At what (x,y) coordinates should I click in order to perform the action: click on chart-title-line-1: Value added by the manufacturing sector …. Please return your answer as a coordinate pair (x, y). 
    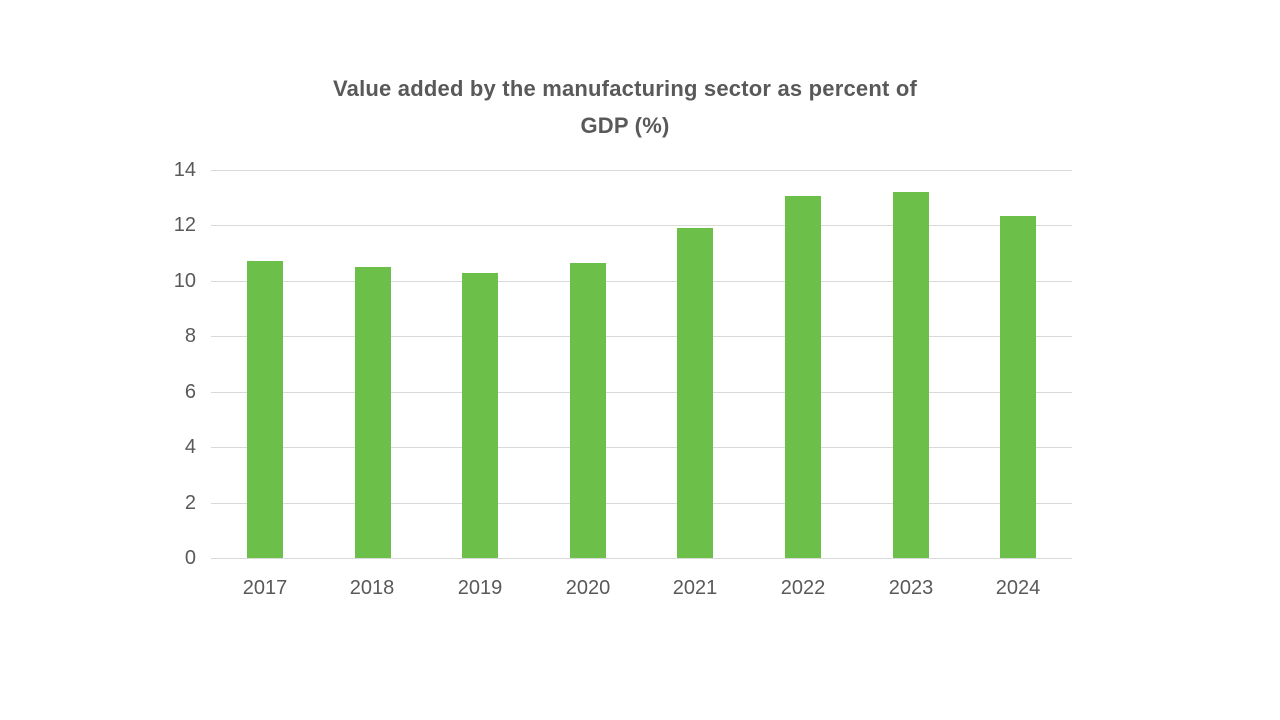
    Looking at the image, I should click on (625, 88).